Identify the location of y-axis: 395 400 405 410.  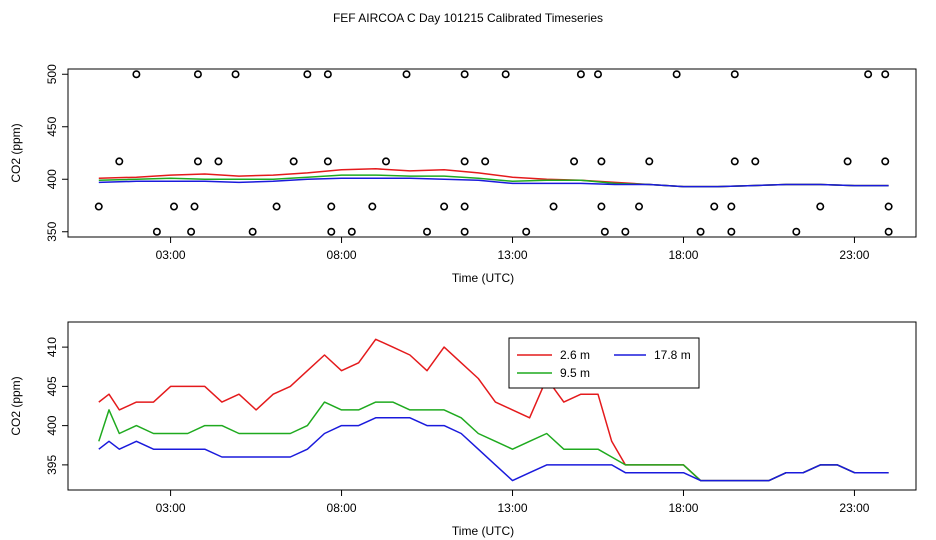
(56, 406).